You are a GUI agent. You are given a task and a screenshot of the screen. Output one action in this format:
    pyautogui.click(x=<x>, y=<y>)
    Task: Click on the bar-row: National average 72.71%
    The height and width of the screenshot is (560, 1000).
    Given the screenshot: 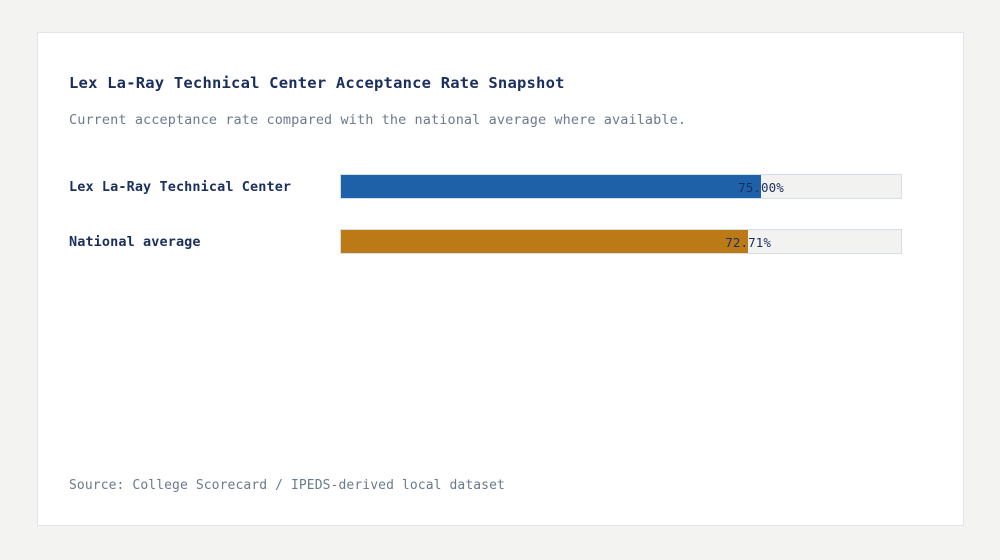 What is the action you would take?
    pyautogui.click(x=500, y=252)
    